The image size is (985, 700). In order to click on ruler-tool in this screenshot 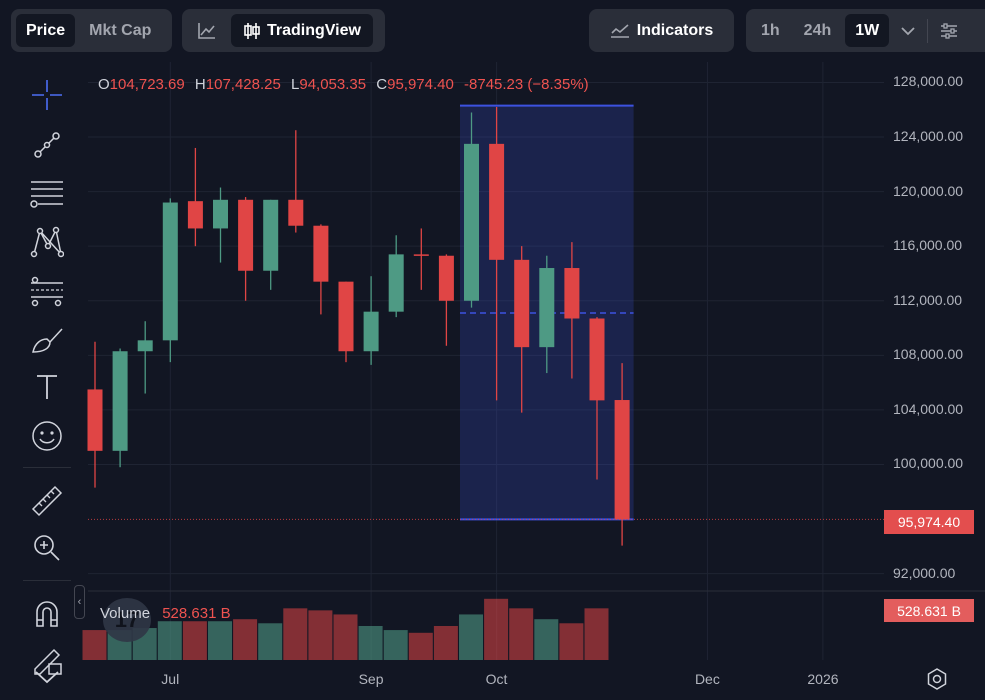, I will do `click(47, 501)`.